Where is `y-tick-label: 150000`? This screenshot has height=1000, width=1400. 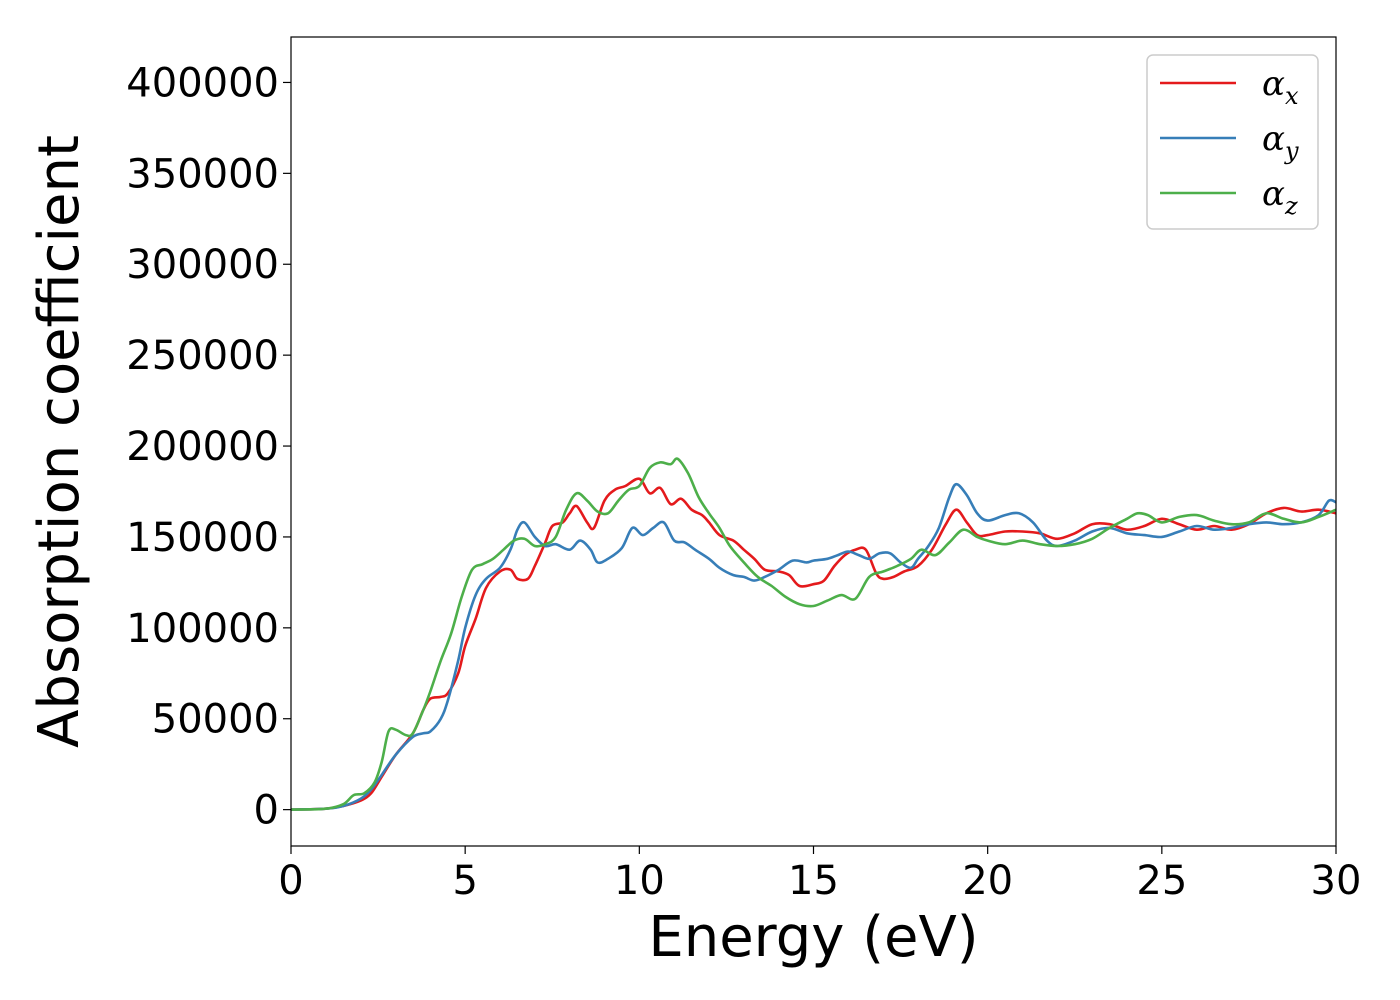 y-tick-label: 150000 is located at coordinates (202, 538).